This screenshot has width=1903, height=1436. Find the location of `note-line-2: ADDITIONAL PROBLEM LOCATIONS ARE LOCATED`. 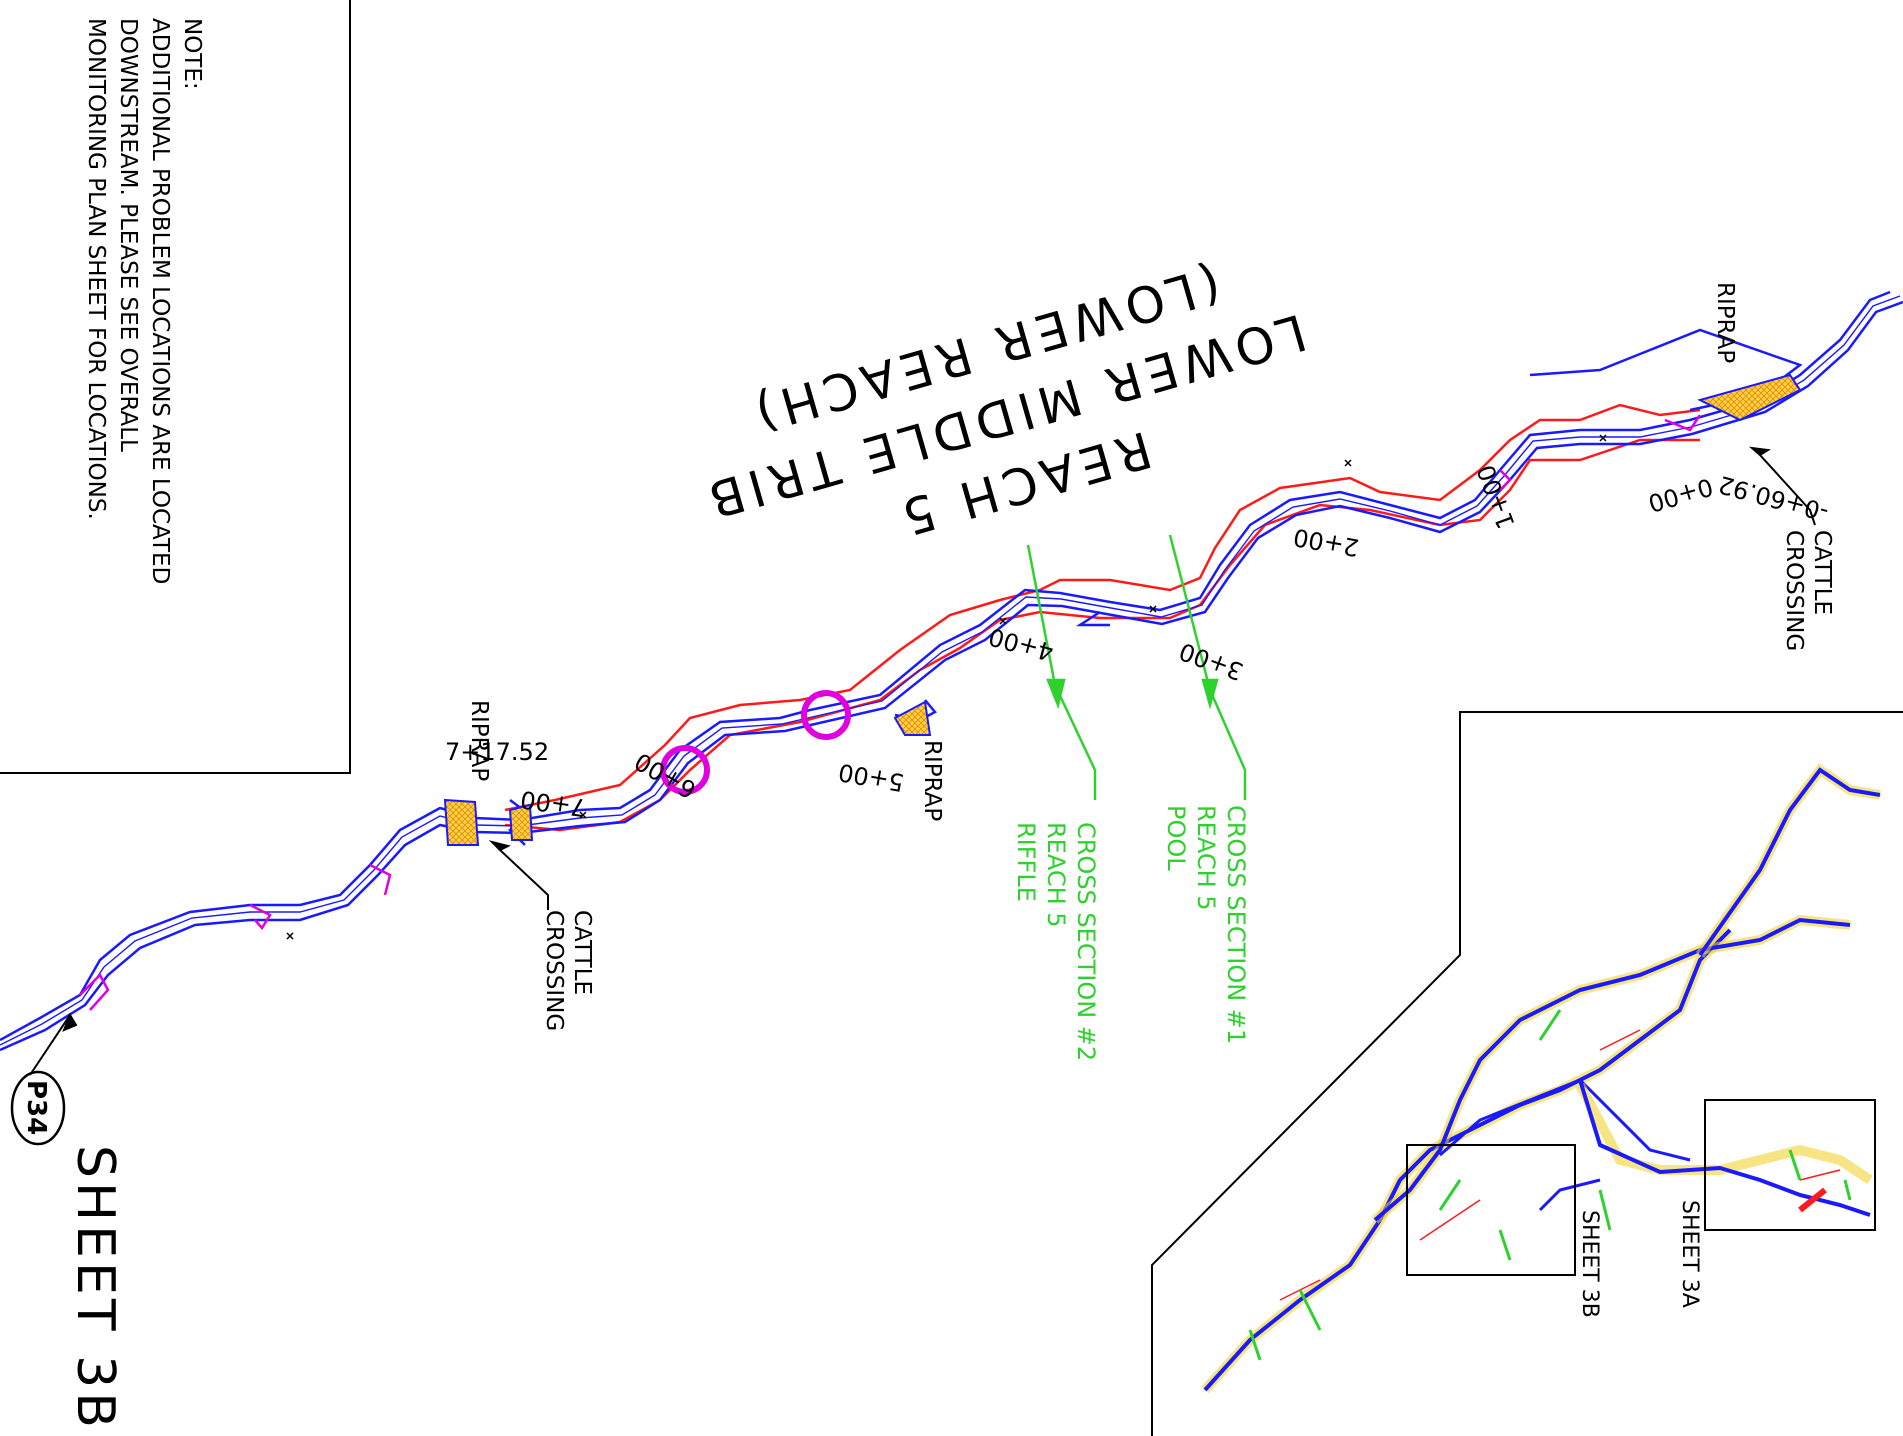

note-line-2: ADDITIONAL PROBLEM LOCATIONS ARE LOCATED is located at coordinates (160, 301).